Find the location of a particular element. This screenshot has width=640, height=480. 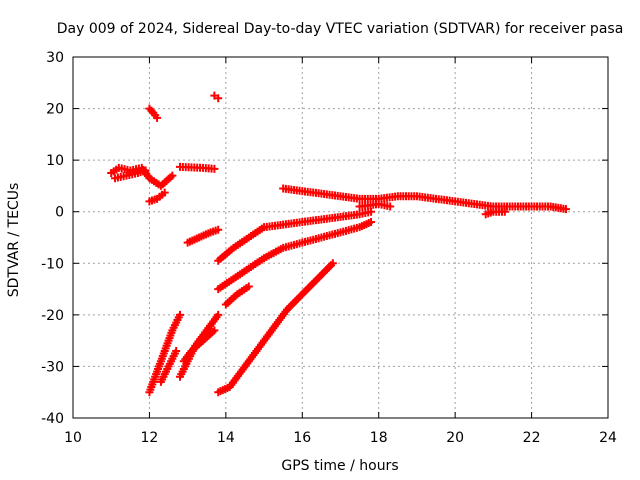

y-tick-label: 0 is located at coordinates (59, 213).